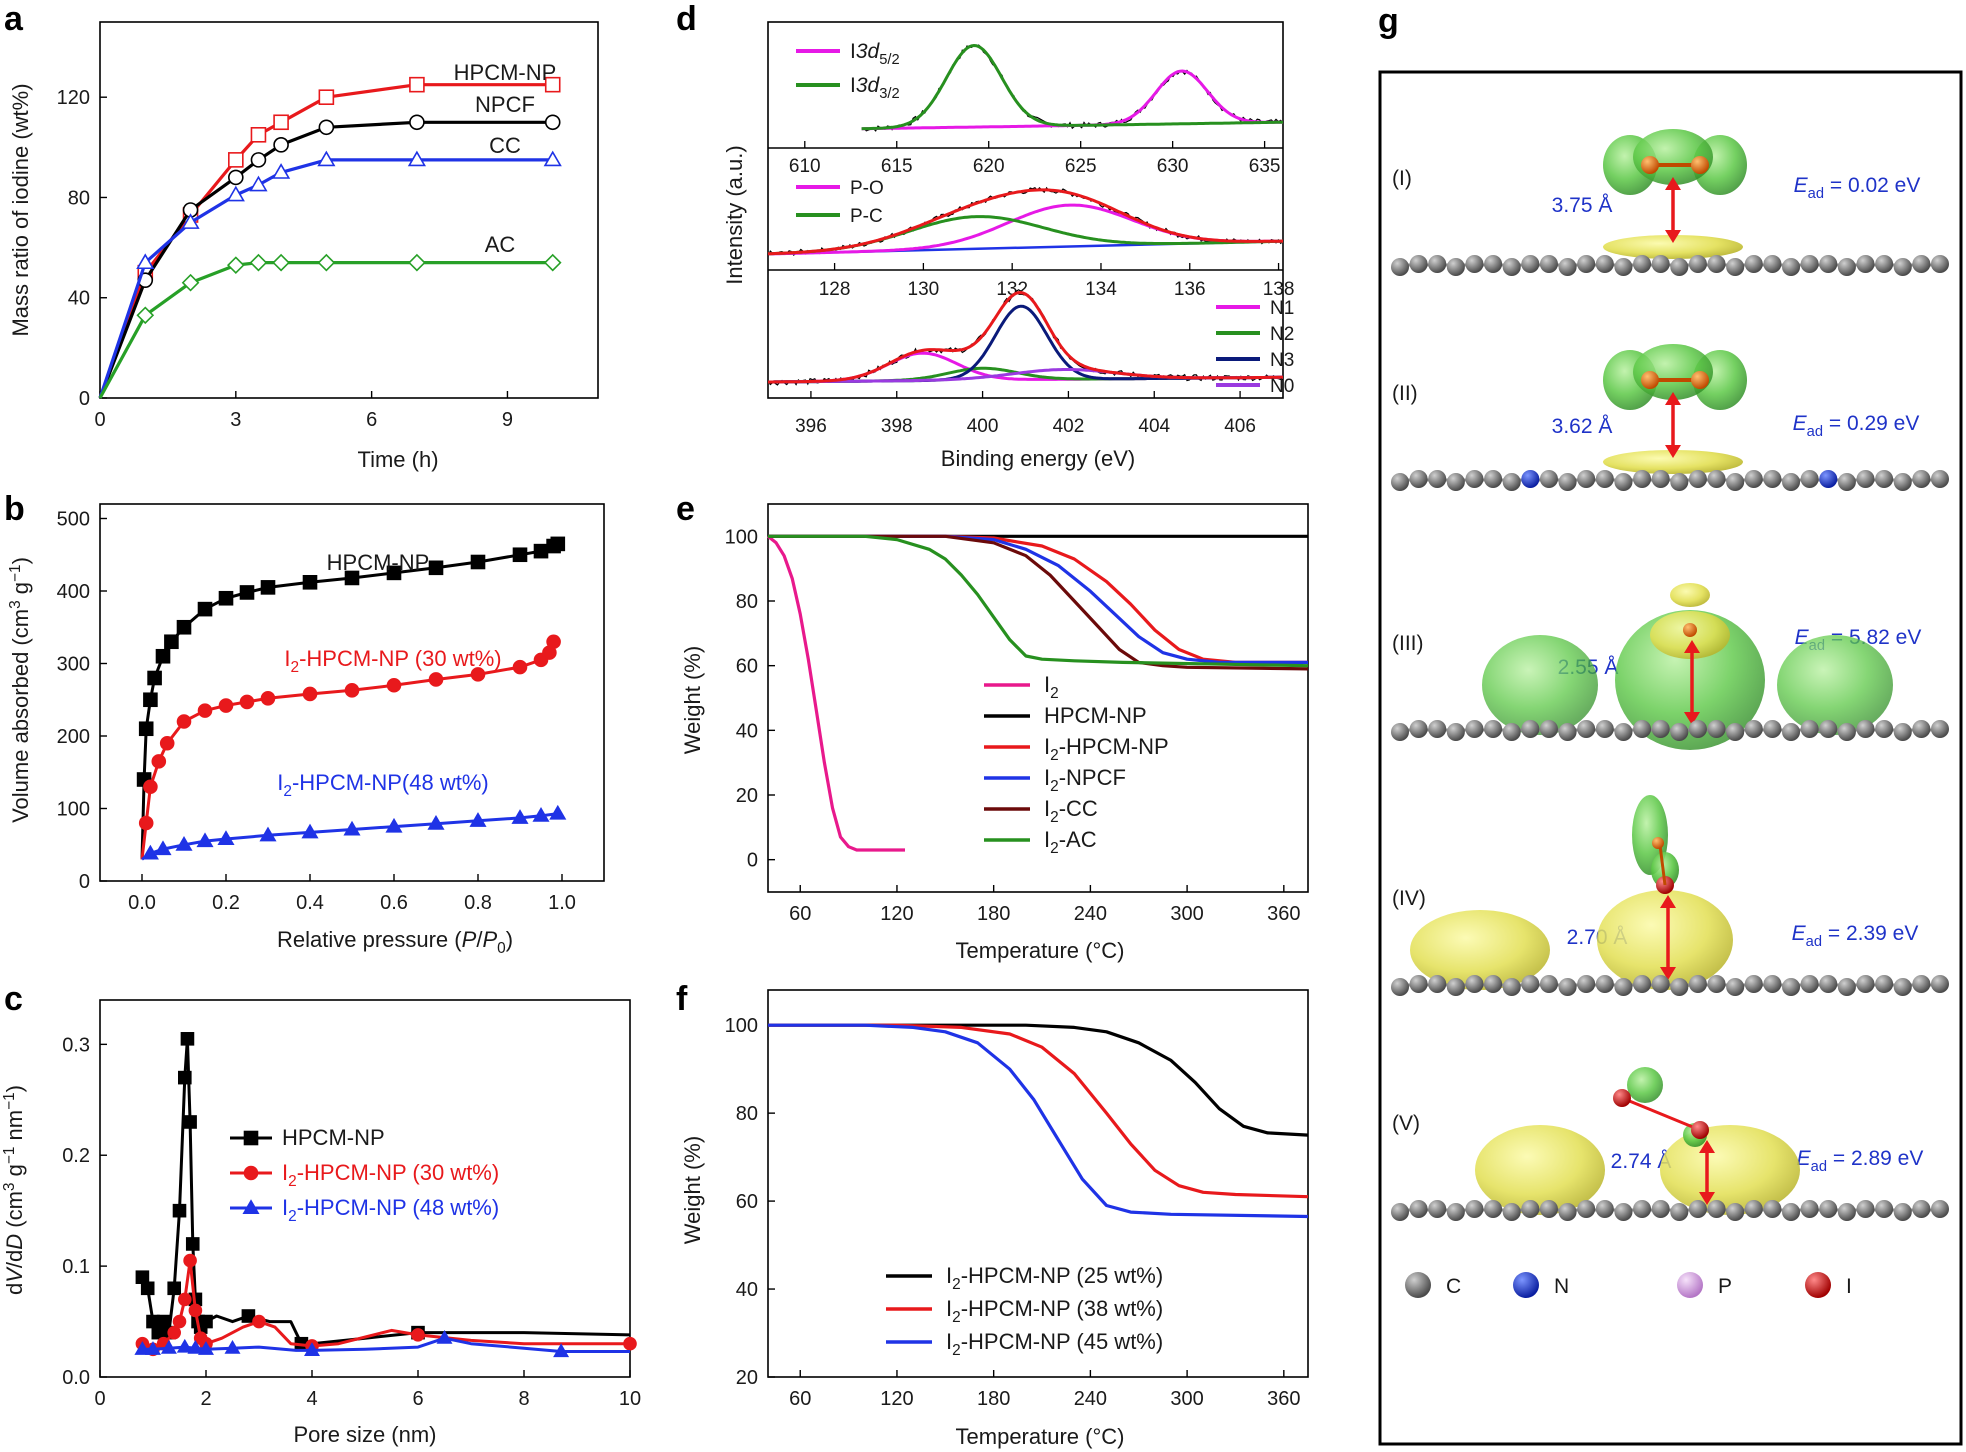 The image size is (1966, 1452). Describe the element at coordinates (734, 214) in the screenshot. I see `y-axis-label: Intensity (a.u.)` at that location.